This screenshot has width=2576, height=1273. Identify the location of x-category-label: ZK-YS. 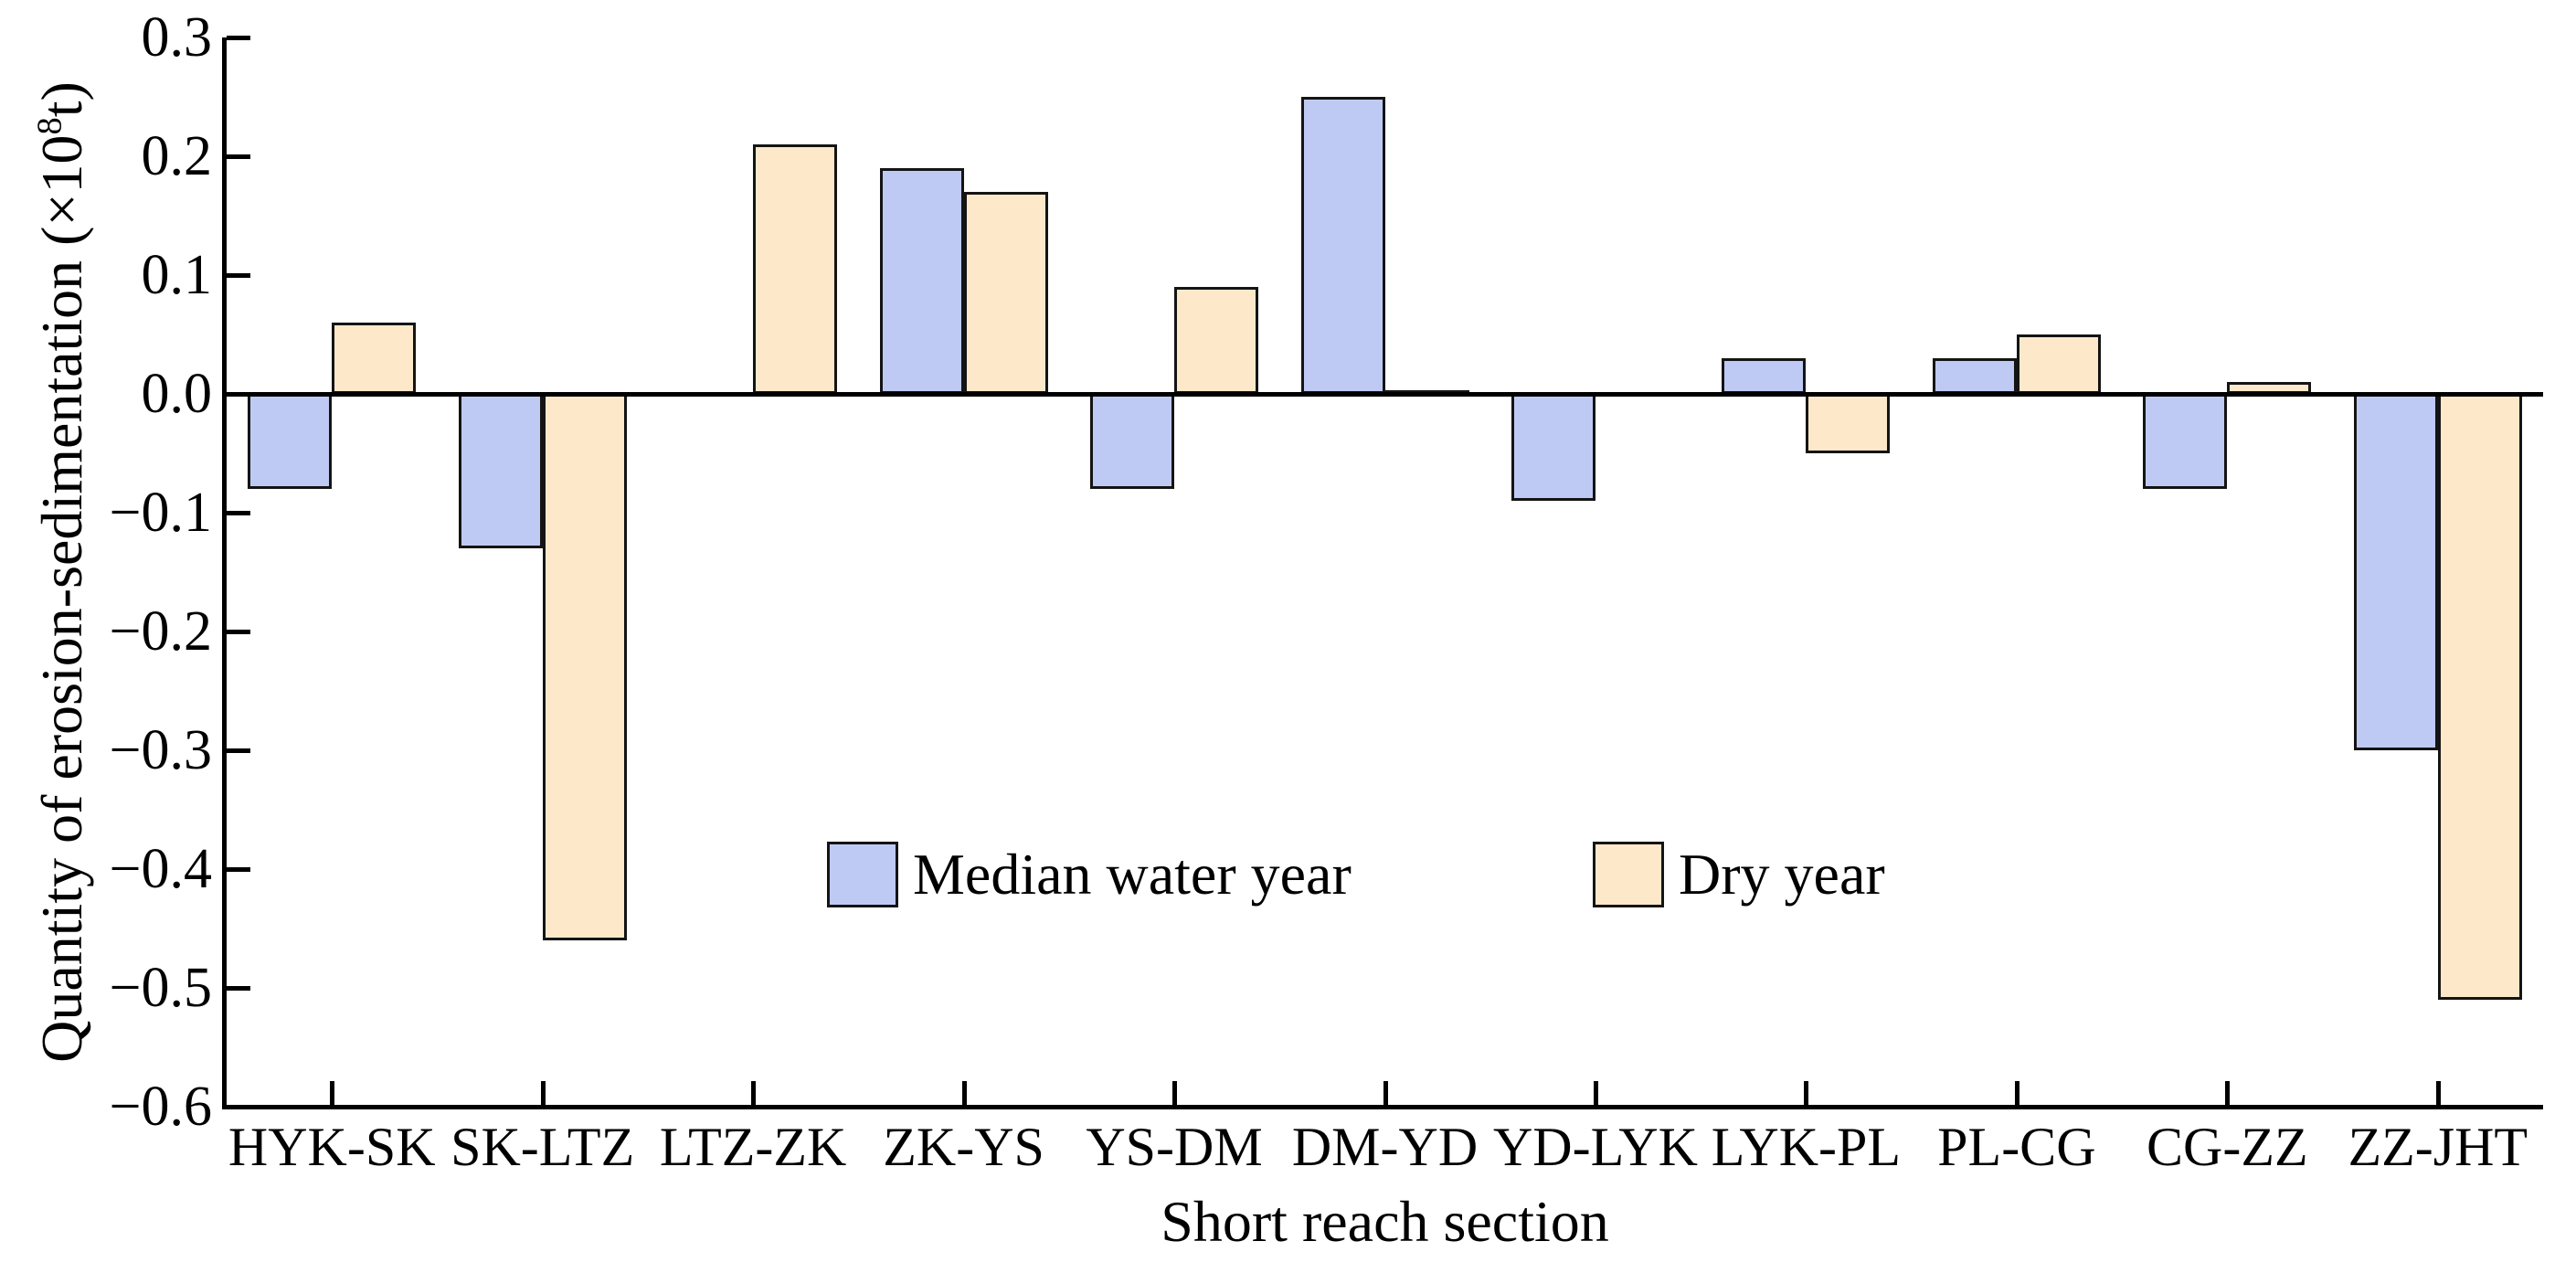
(963, 1147).